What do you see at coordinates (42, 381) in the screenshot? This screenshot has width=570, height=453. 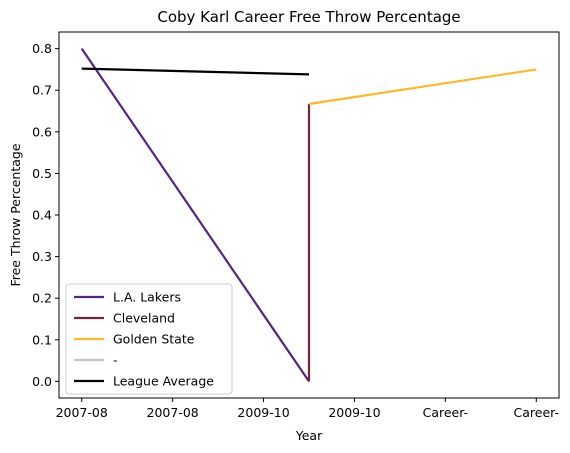 I see `y-tick-label: 0.0` at bounding box center [42, 381].